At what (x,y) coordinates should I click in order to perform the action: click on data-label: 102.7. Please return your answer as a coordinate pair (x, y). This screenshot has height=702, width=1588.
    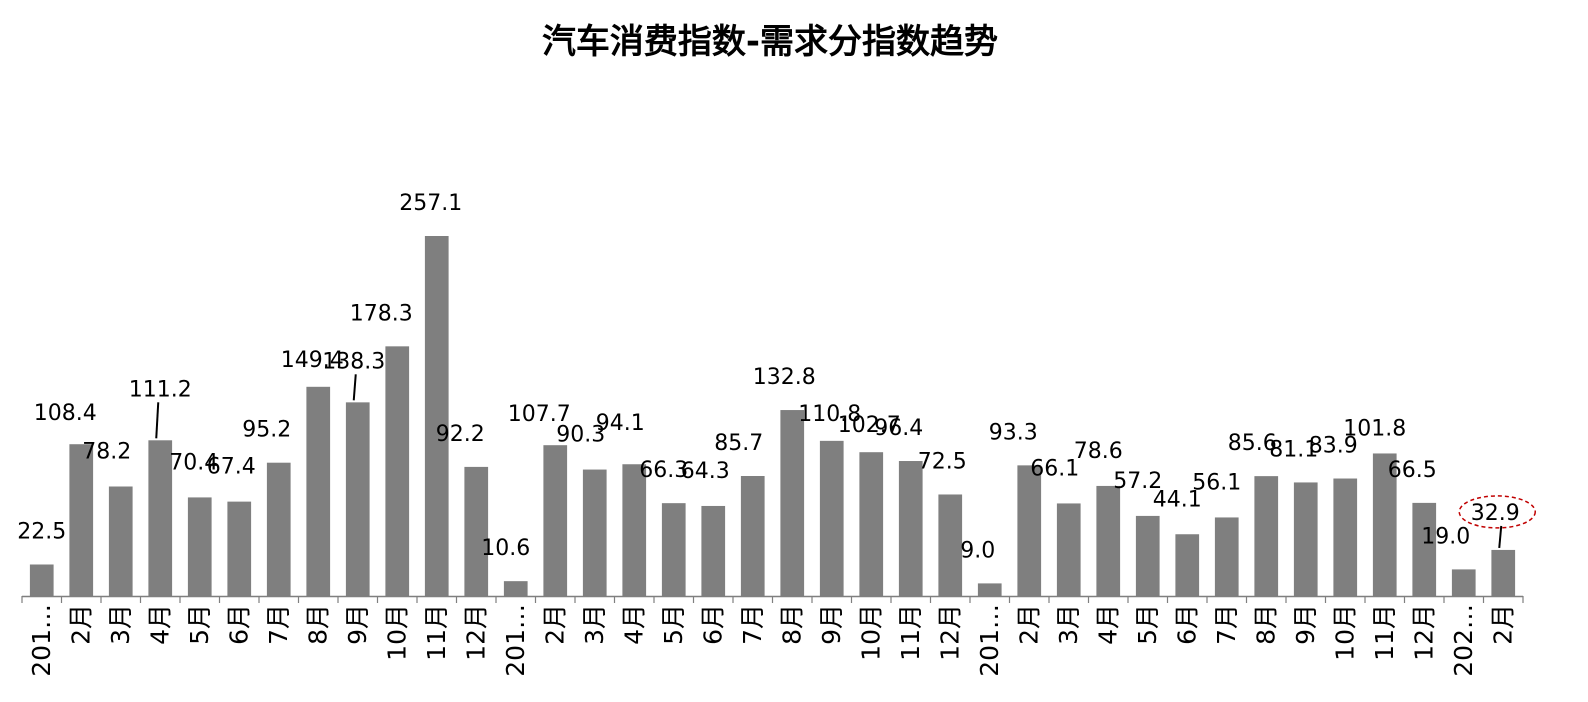
    Looking at the image, I should click on (869, 425).